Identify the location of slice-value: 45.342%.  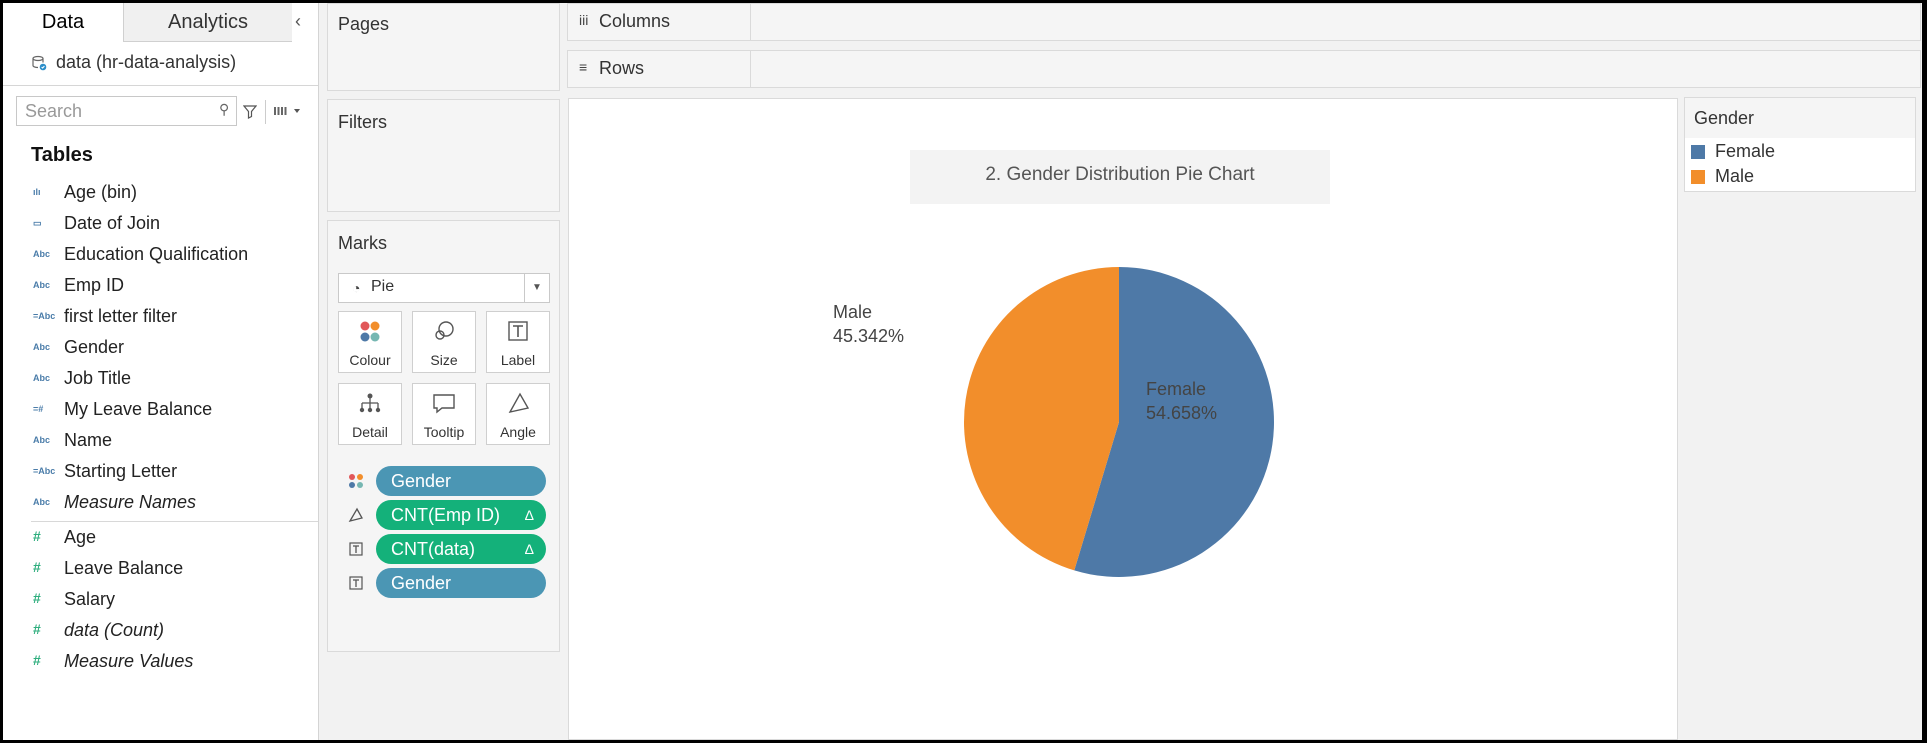
(869, 336).